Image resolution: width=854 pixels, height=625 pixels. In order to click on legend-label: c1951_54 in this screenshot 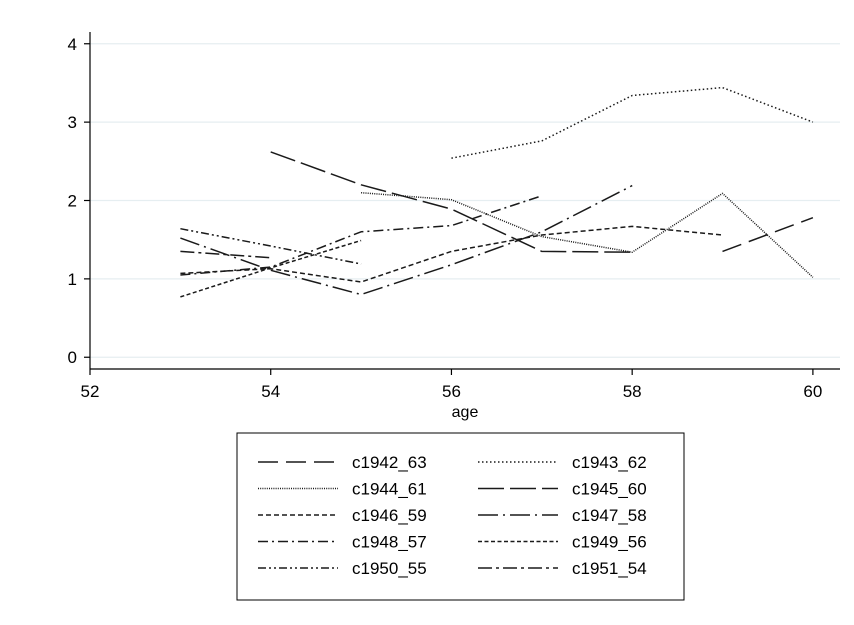, I will do `click(609, 568)`.